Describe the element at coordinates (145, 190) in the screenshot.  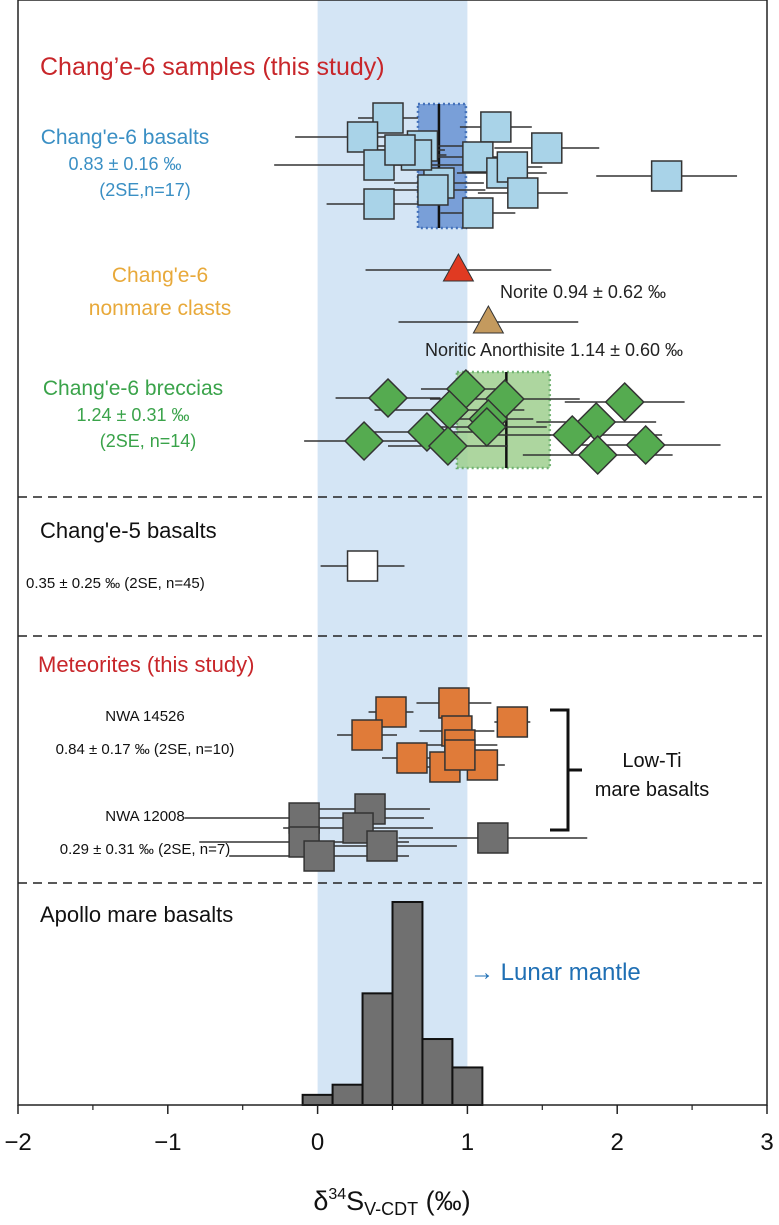
I see `ce6-basalts-n: (2SE,n=17)` at that location.